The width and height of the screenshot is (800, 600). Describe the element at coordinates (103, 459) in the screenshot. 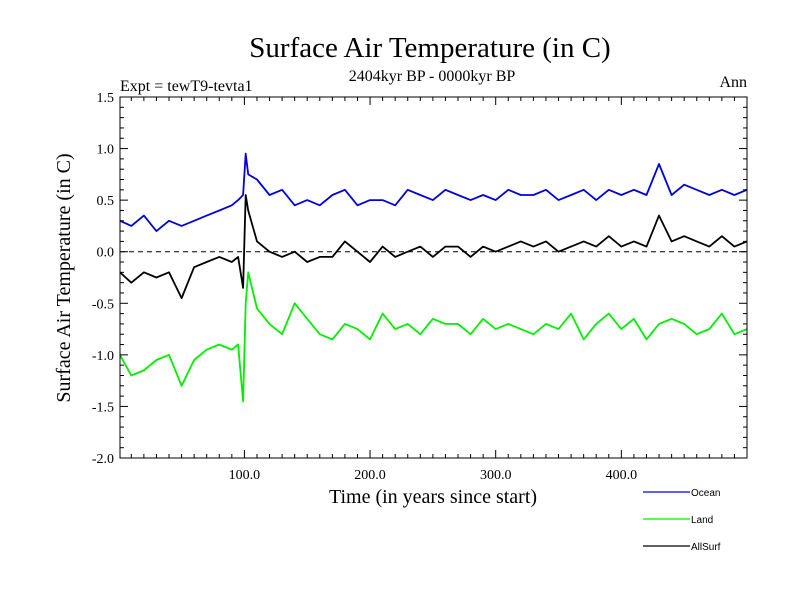

I see `y-tick-label: -2.0` at that location.